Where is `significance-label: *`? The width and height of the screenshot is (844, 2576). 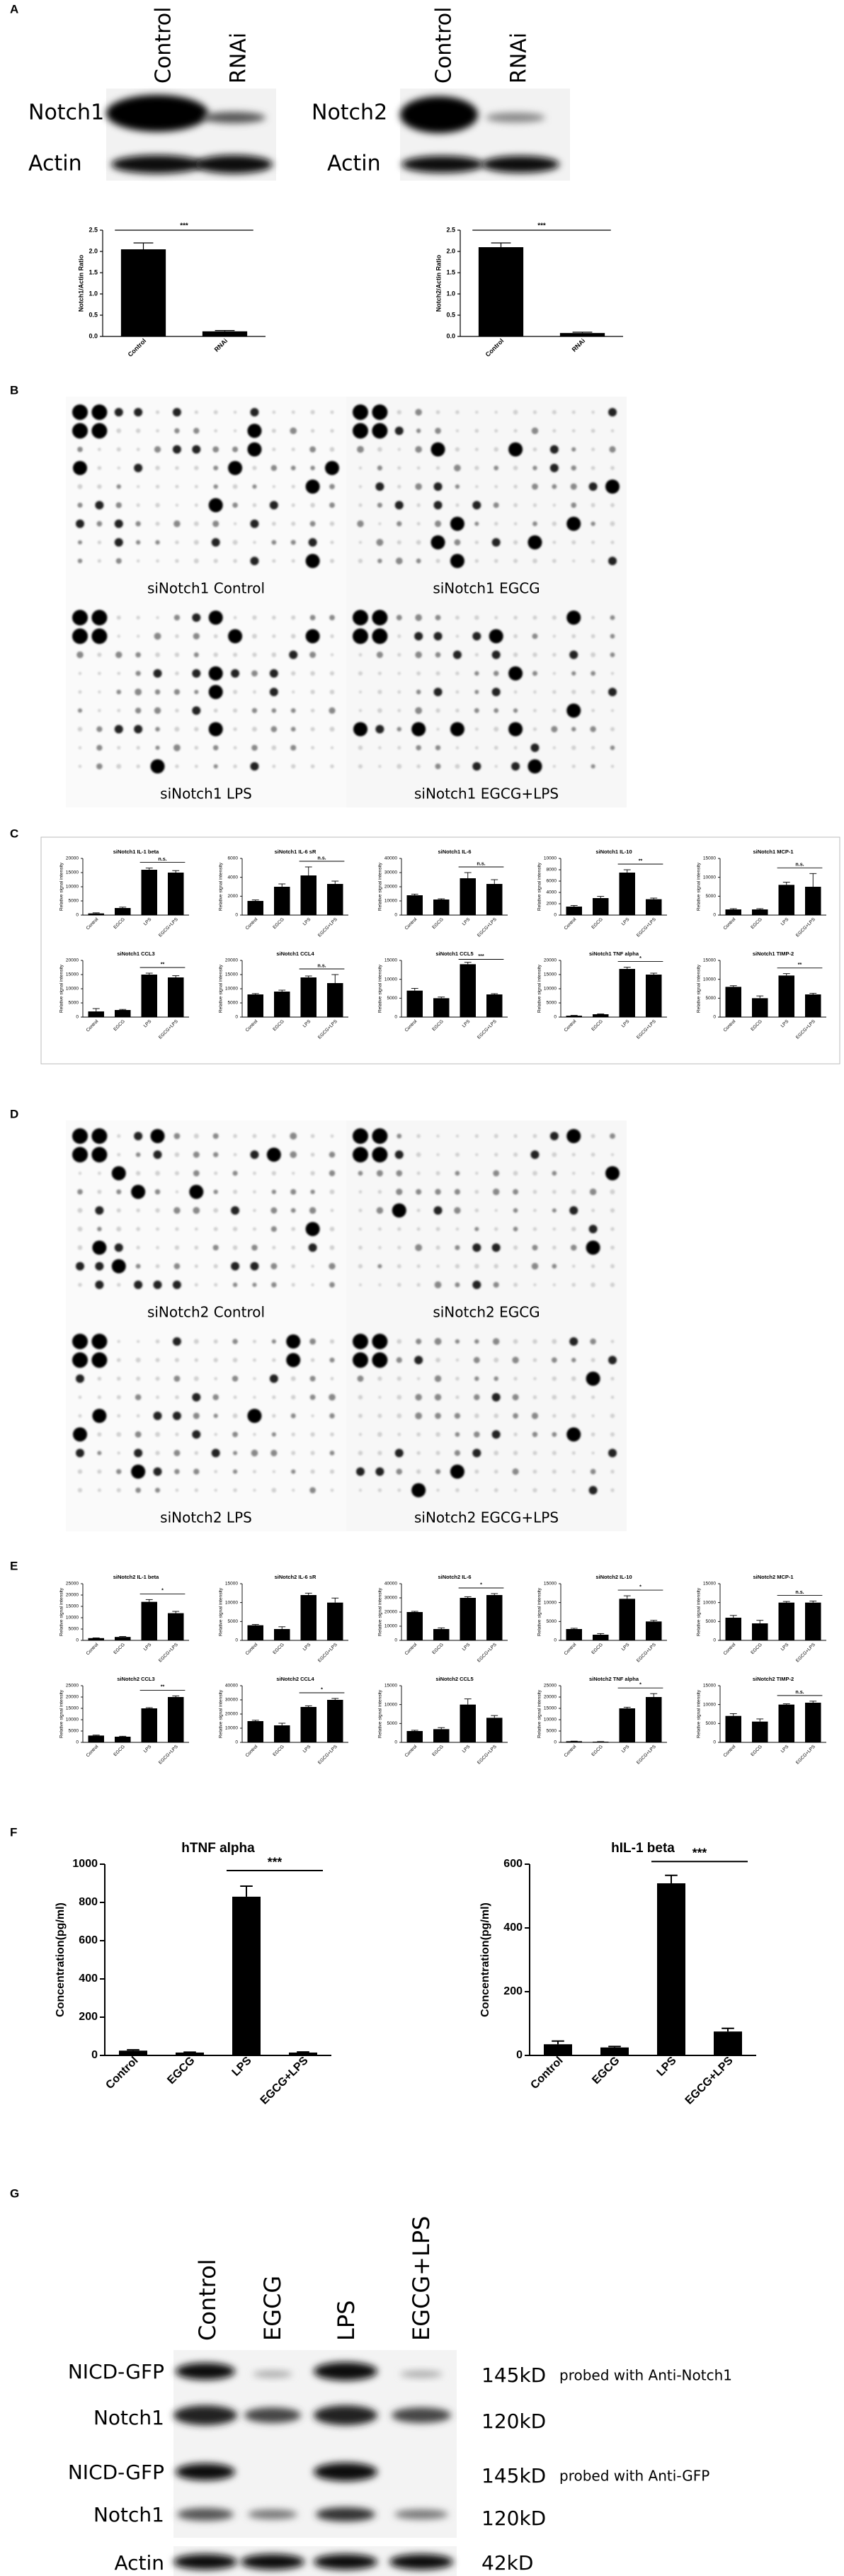
significance-label: * is located at coordinates (162, 1591).